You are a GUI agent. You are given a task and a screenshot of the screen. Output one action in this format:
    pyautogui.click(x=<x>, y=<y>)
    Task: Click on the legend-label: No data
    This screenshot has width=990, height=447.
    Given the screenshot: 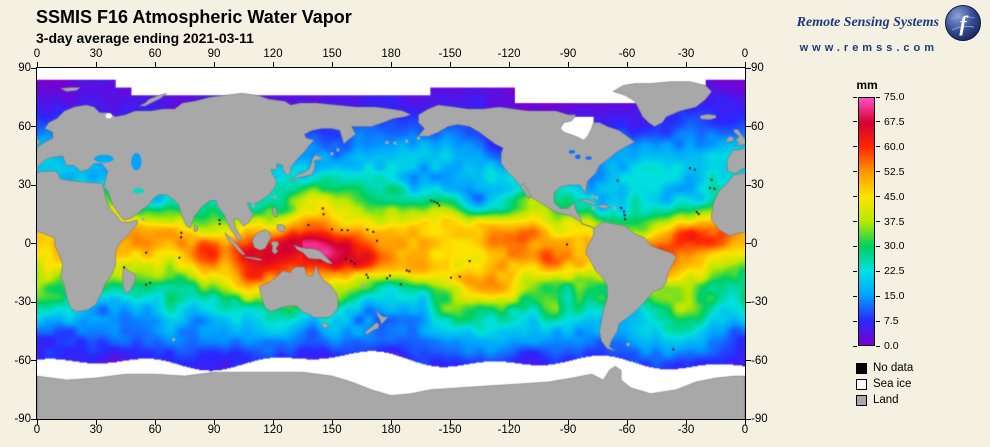 What is the action you would take?
    pyautogui.click(x=893, y=368)
    